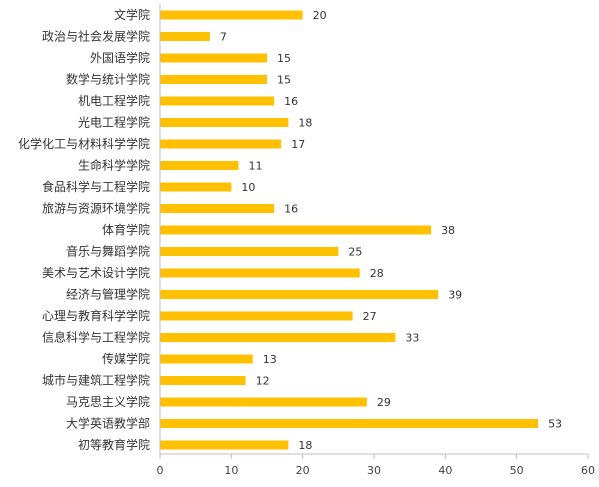 The width and height of the screenshot is (599, 487). I want to click on category-label: 心理与教育科学学院, so click(96, 315).